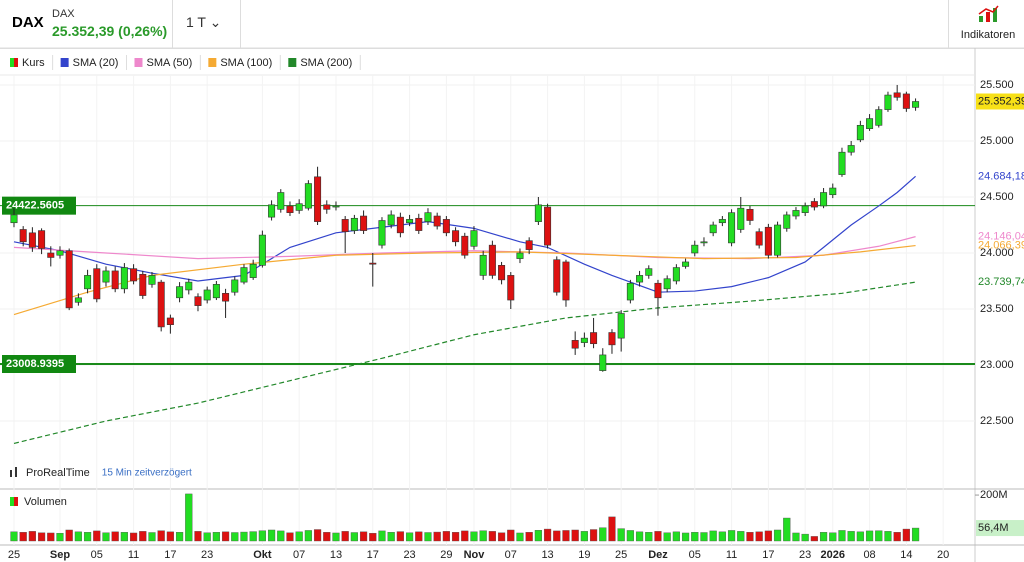  Describe the element at coordinates (110, 31) in the screenshot. I see `quote: 25.352,39 (0,26%)` at that location.